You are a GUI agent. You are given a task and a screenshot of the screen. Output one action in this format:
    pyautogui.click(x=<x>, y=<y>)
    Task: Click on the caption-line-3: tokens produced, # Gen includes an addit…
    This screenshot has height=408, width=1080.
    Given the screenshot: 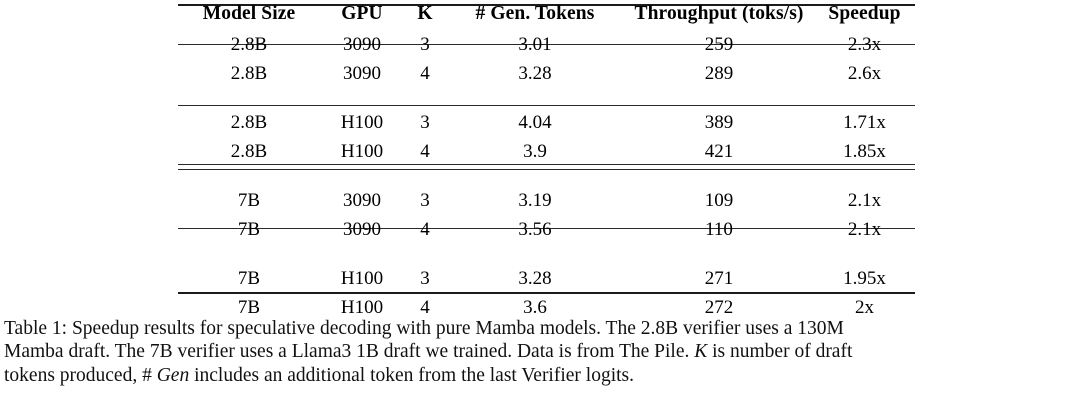 What is the action you would take?
    pyautogui.click(x=319, y=375)
    